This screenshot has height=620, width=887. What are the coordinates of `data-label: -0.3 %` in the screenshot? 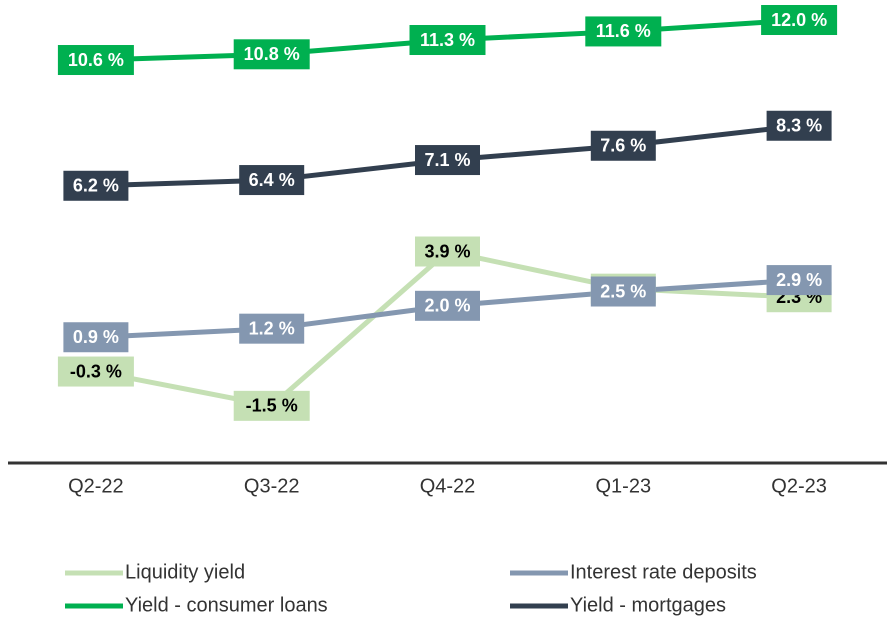 It's located at (96, 371).